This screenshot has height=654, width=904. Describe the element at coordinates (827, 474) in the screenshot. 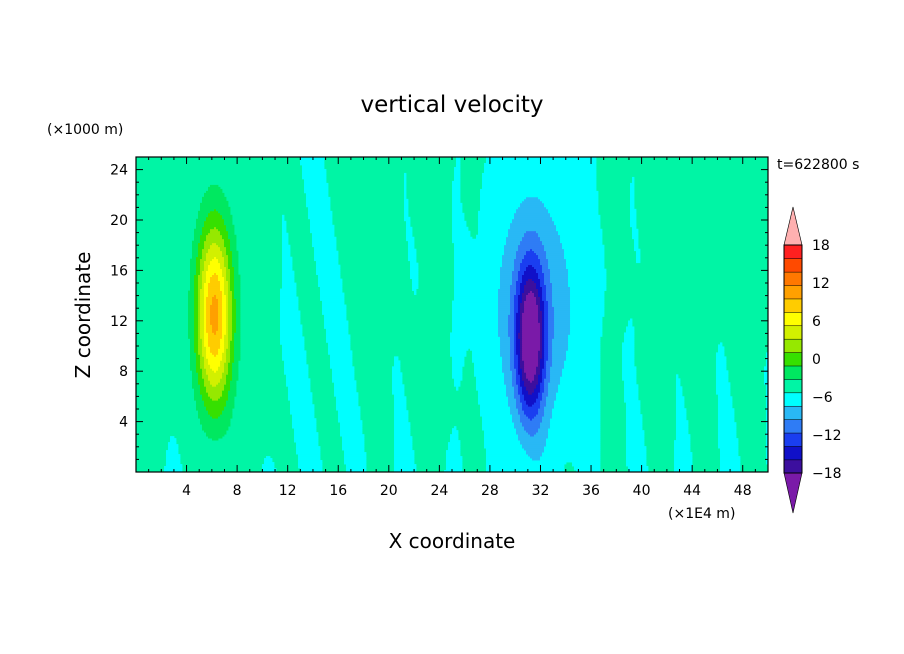

I see `colorbar-tick-label: −18` at that location.